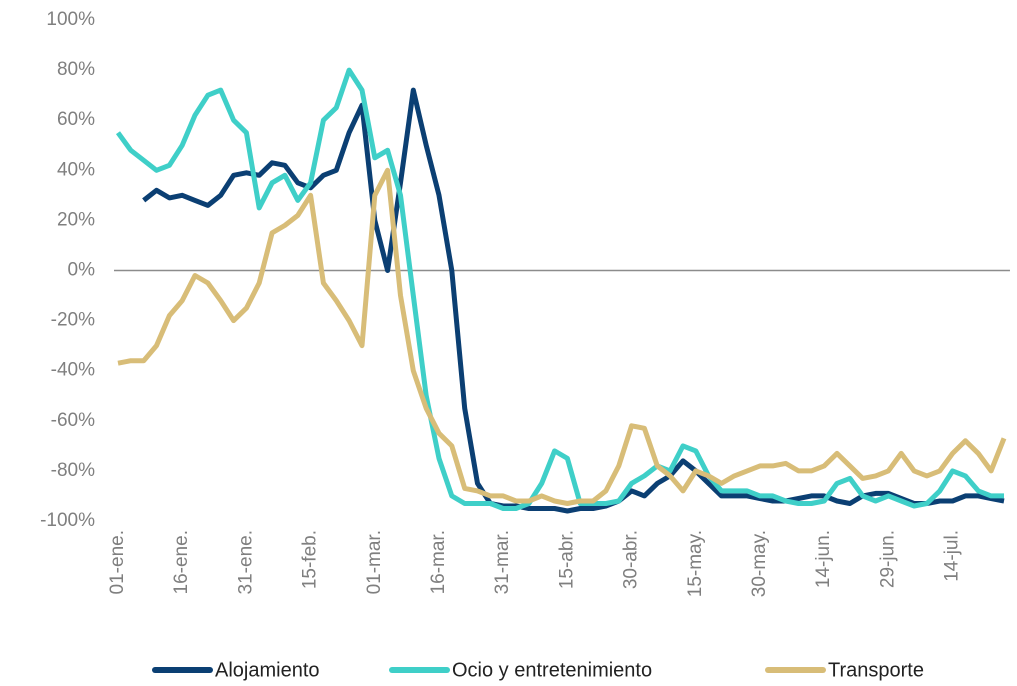  Describe the element at coordinates (181, 562) in the screenshot. I see `x-tick-label: 16-ene.` at that location.